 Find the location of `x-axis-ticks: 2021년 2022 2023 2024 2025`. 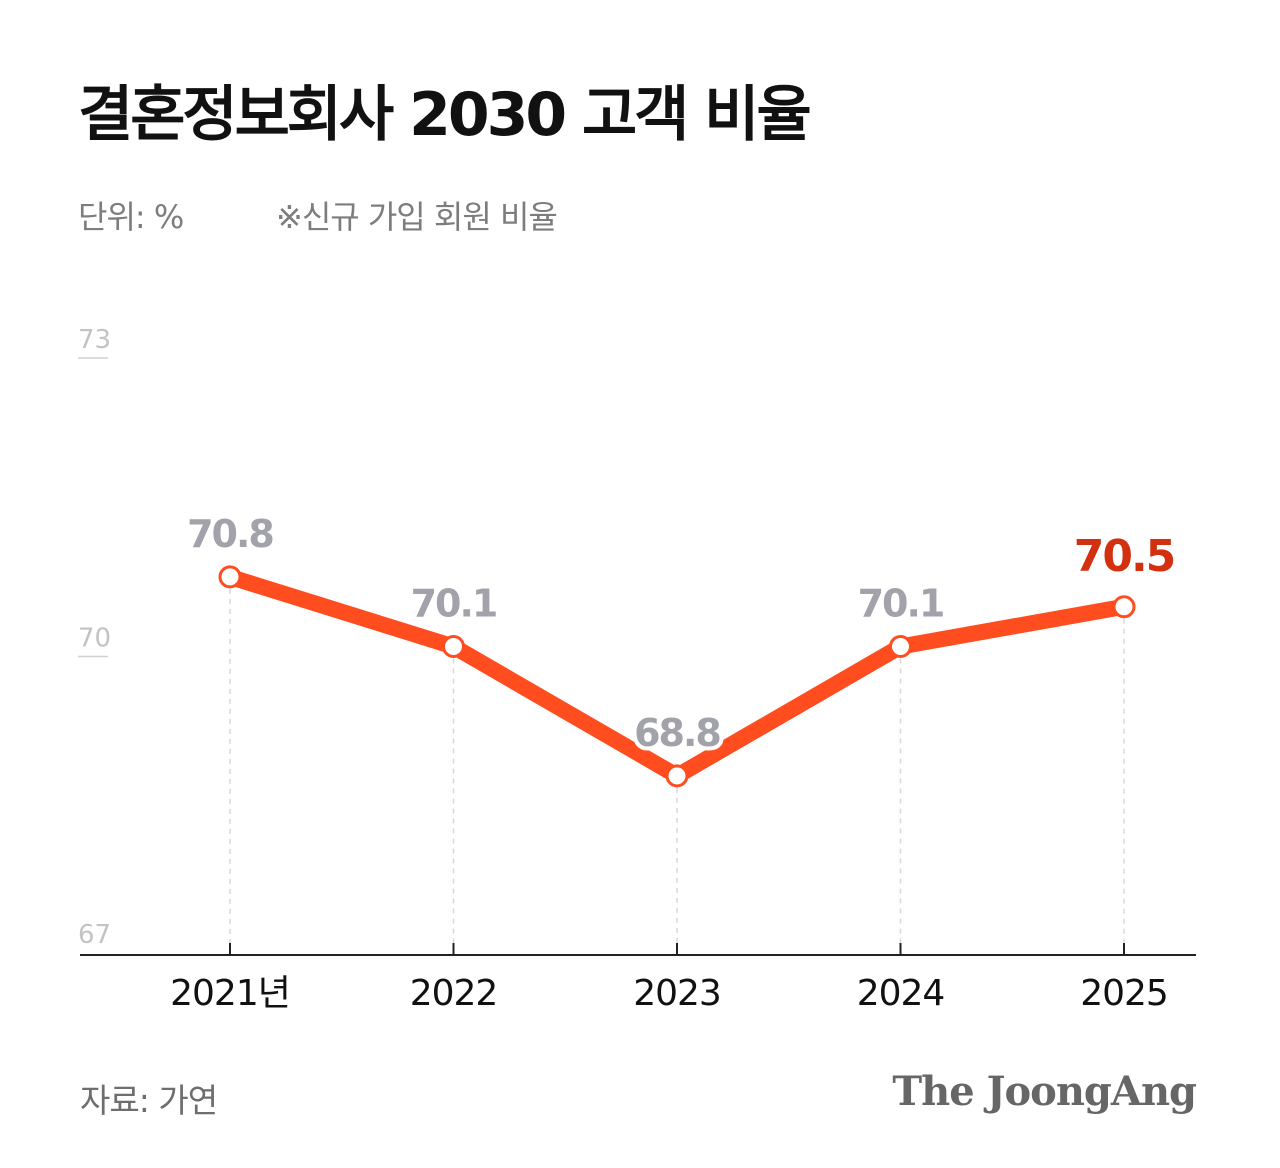

x-axis-ticks: 2021년 2022 2023 2024 2025 is located at coordinates (669, 978).